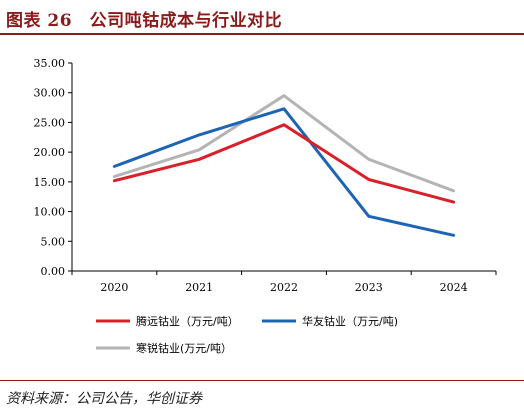 This screenshot has width=524, height=413. What do you see at coordinates (104, 399) in the screenshot?
I see `source-note: 资料来源：公司公告，华创证券` at bounding box center [104, 399].